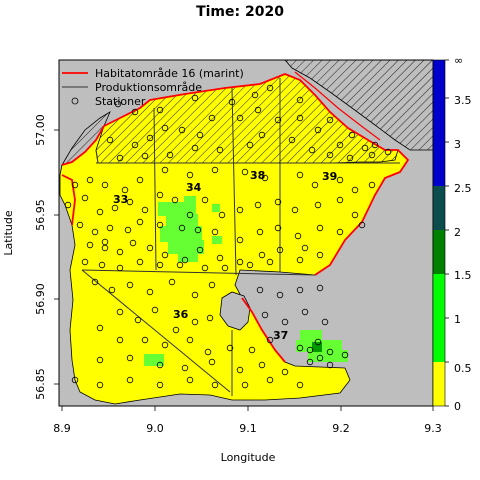 This screenshot has width=480, height=480. I want to click on legend-station-label: Stationer, so click(120, 101).